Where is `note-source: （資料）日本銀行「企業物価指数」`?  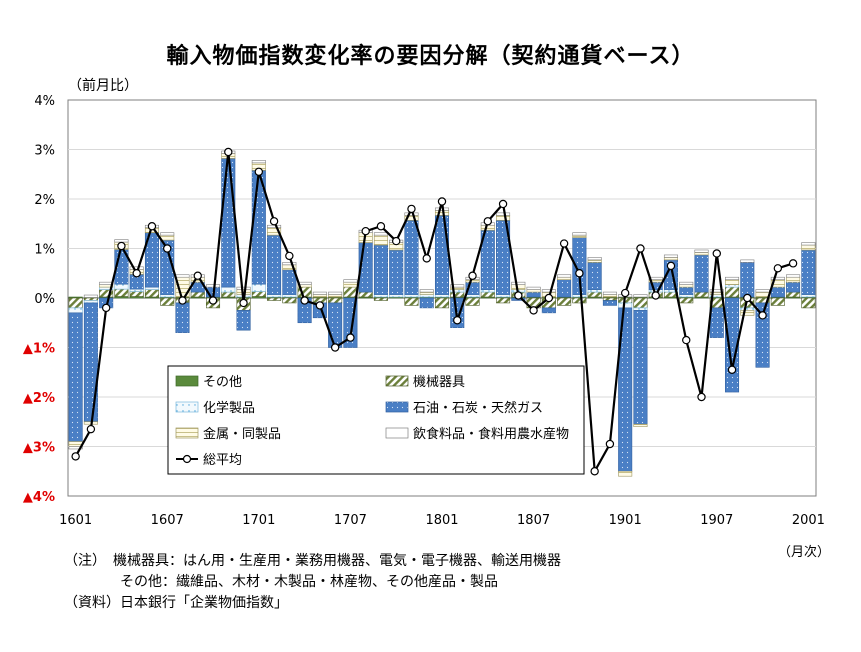
note-source: （資料）日本銀行「企業物価指数」 is located at coordinates (176, 603).